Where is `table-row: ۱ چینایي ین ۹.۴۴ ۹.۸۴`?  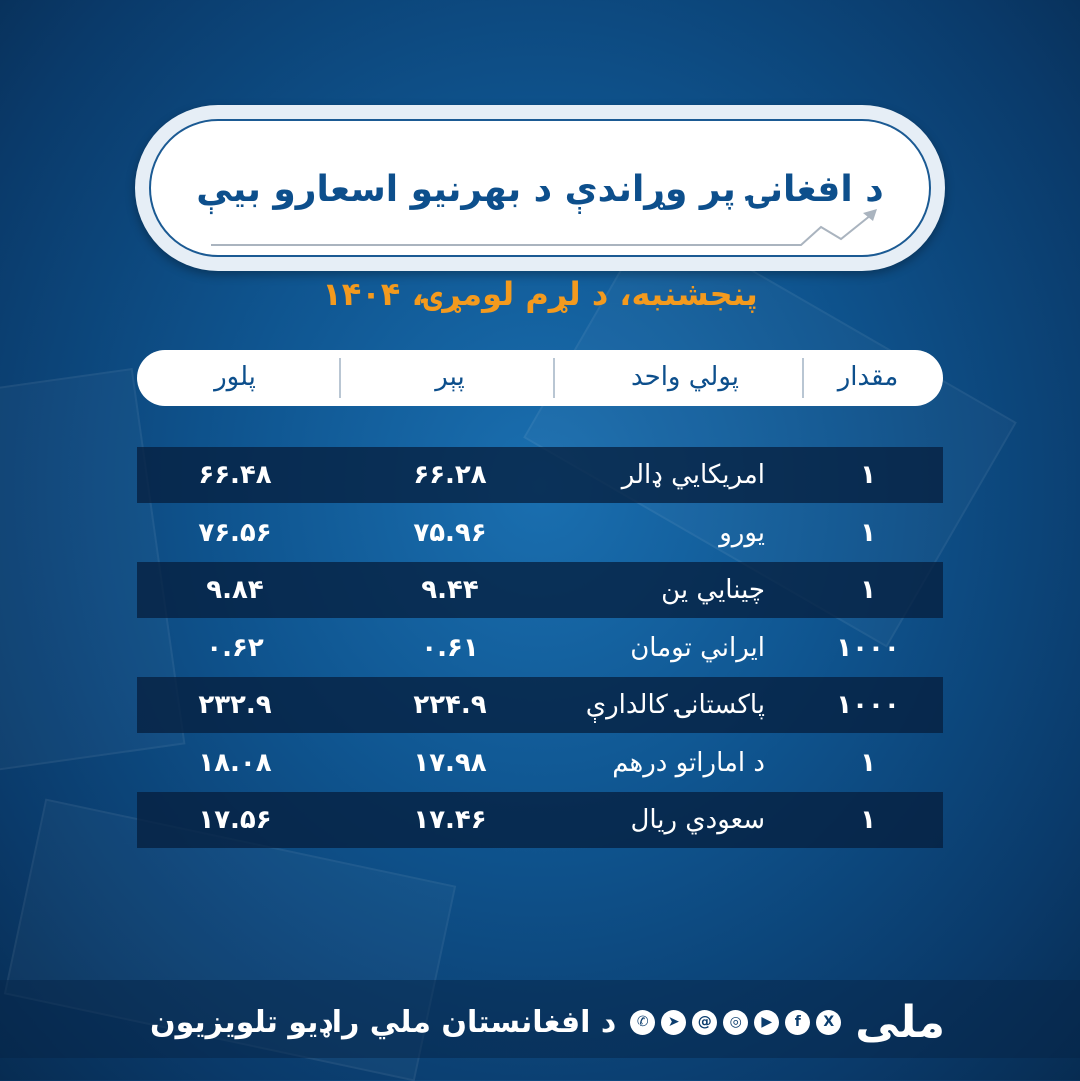 table-row: ۱ چینایي ین ۹.۴۴ ۹.۸۴ is located at coordinates (540, 590).